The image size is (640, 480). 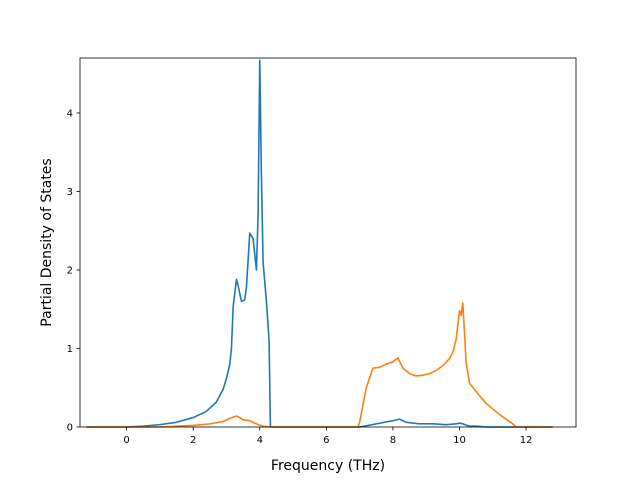 I want to click on x-tick-label: 6, so click(x=326, y=440).